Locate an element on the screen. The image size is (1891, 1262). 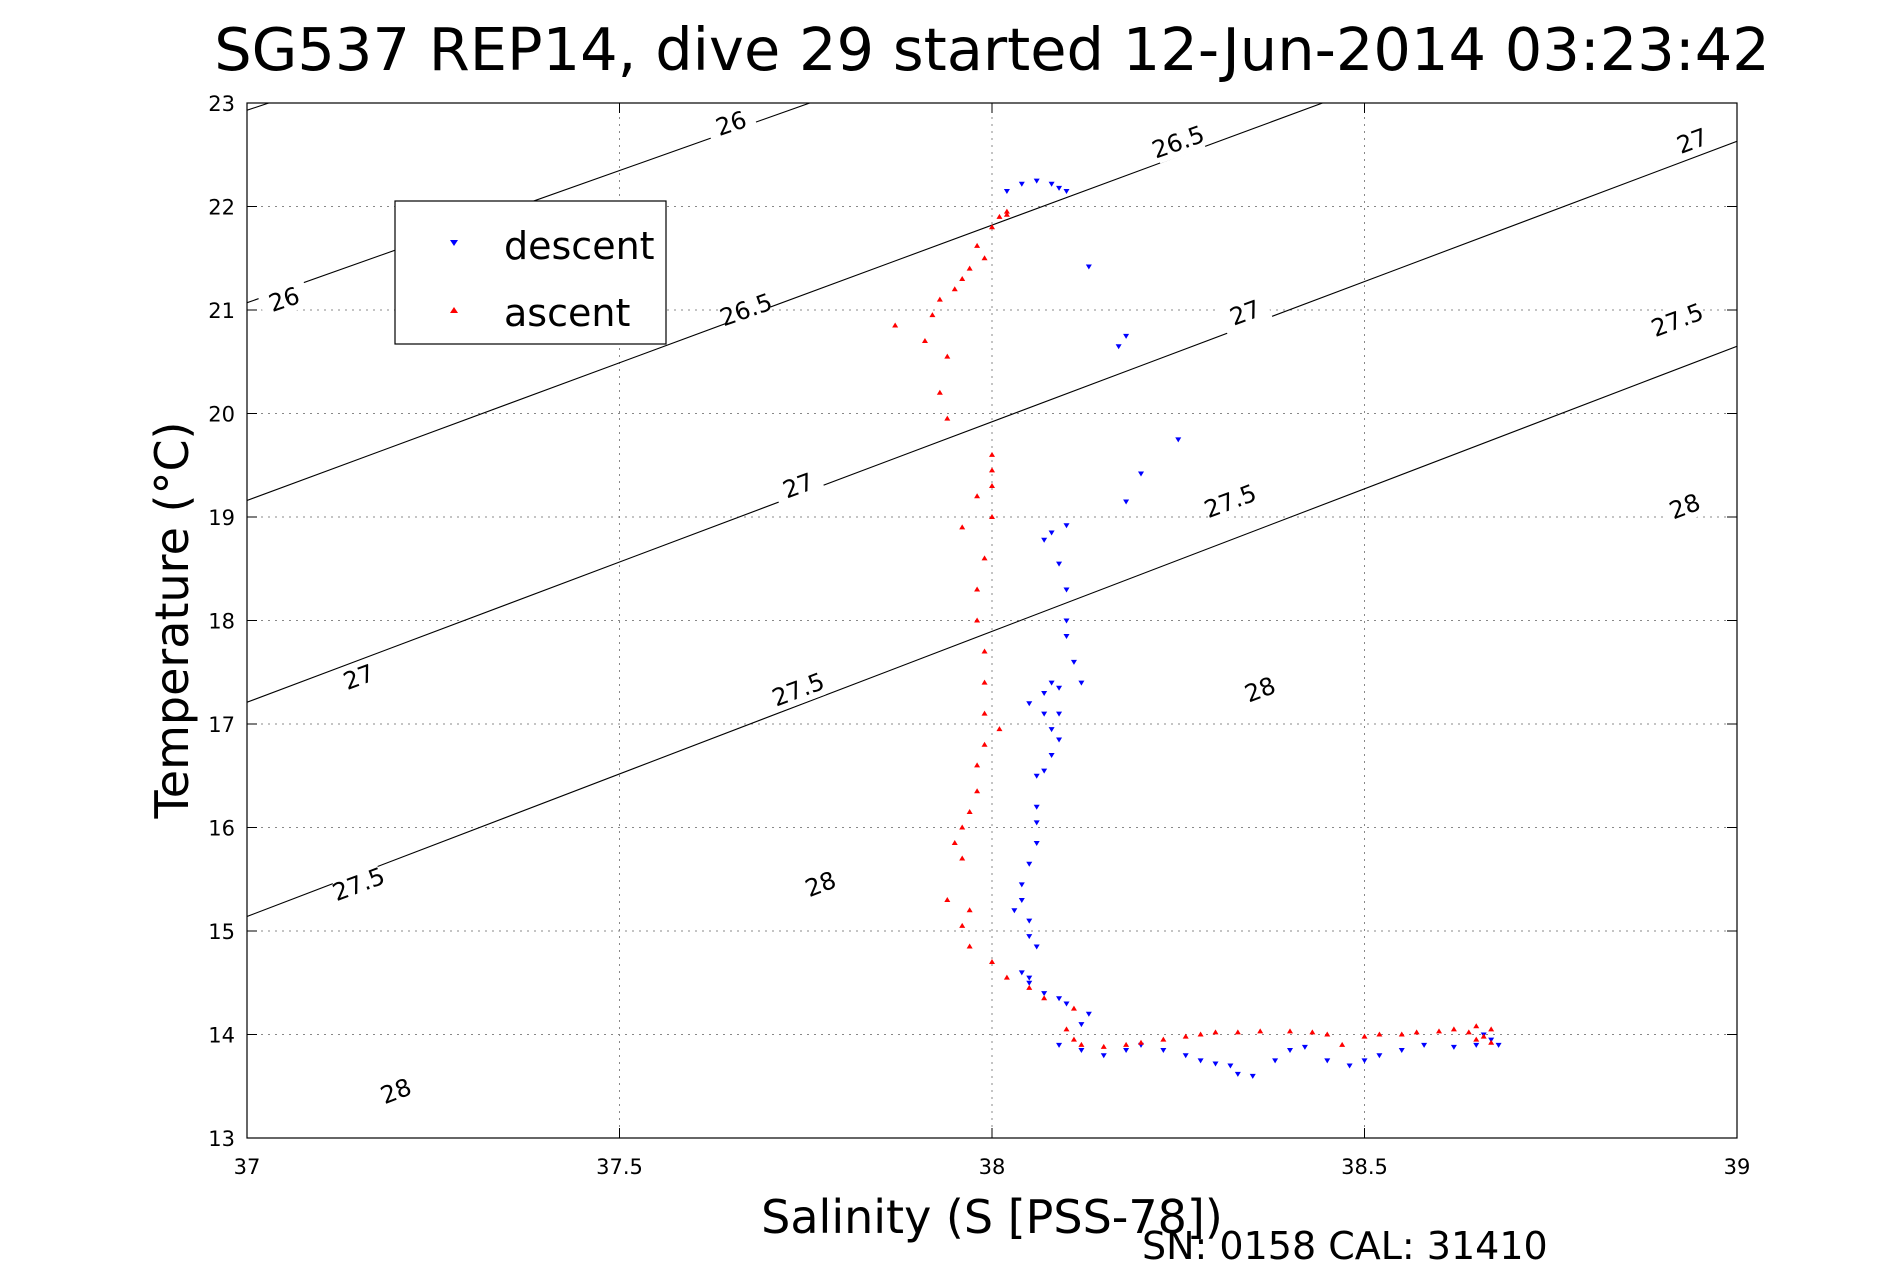
y-tick-label: 23 is located at coordinates (221, 104).